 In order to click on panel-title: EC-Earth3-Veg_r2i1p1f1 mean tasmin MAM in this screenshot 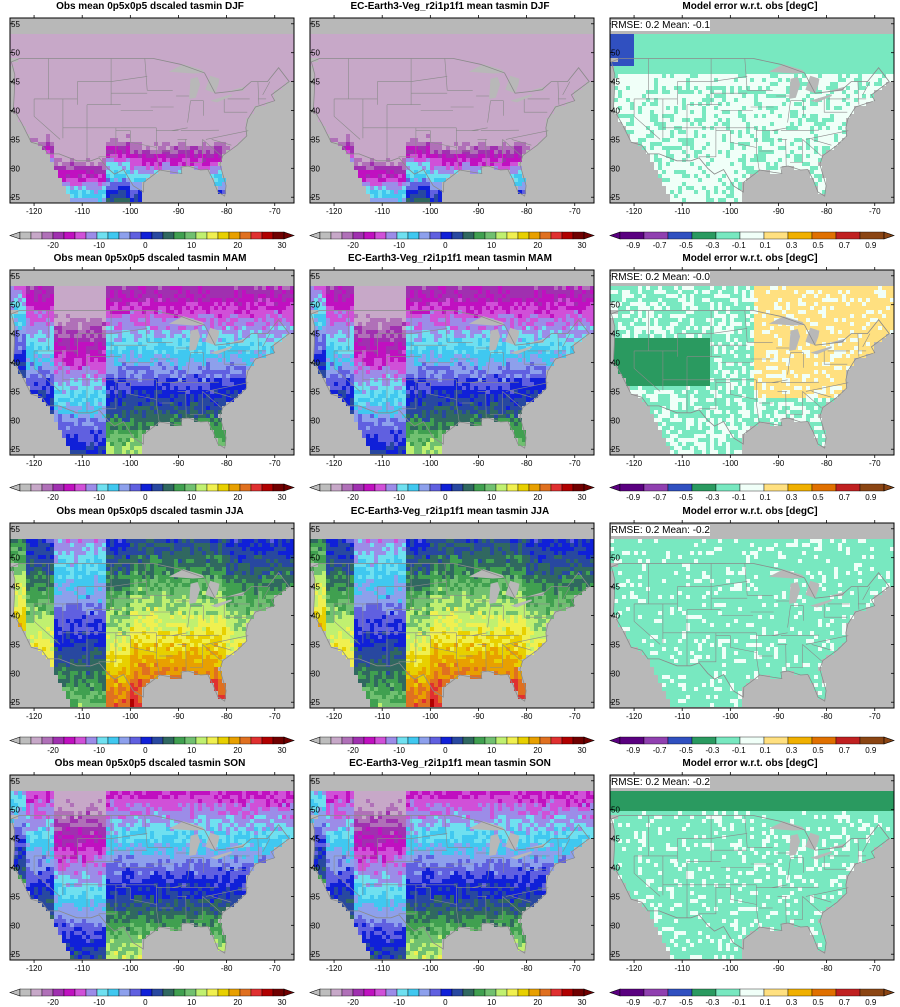, I will do `click(450, 258)`.